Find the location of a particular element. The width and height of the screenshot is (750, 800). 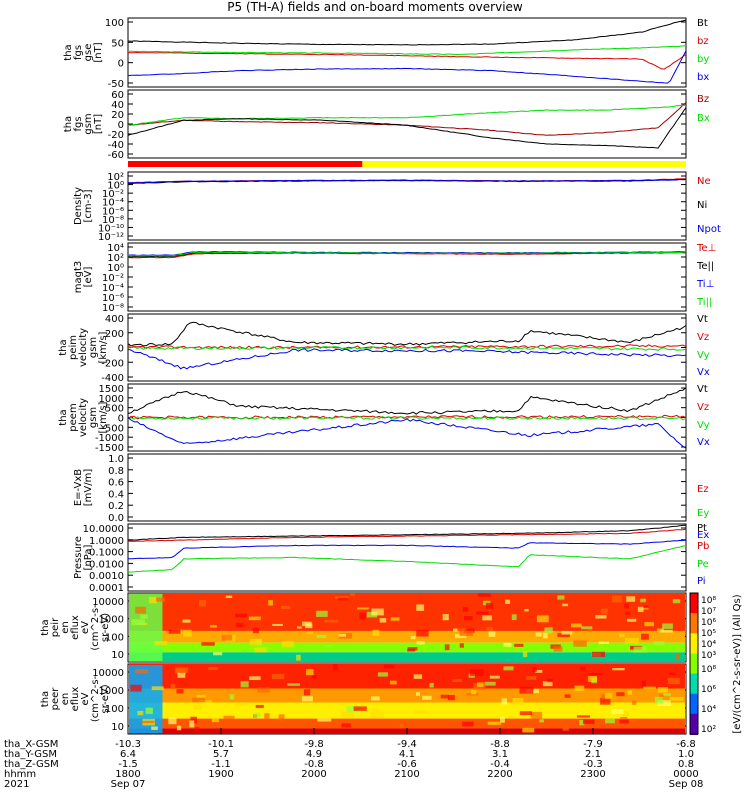

p2-ylabel-line: tha is located at coordinates (68, 124).